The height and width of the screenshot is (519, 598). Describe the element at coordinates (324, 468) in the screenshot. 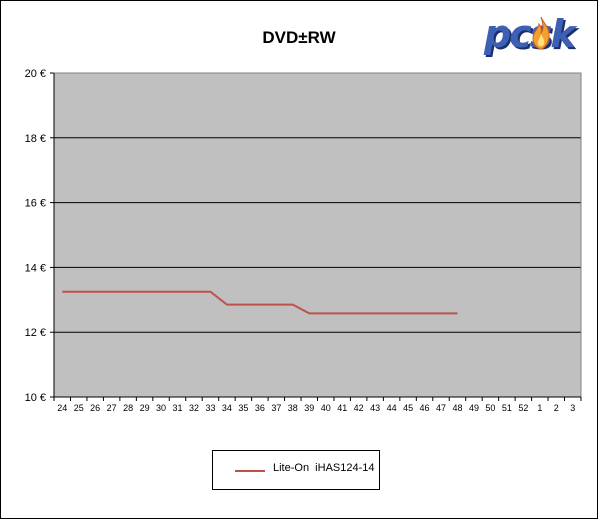

I see `legend-series-label: Lite-On iHAS124-14` at that location.